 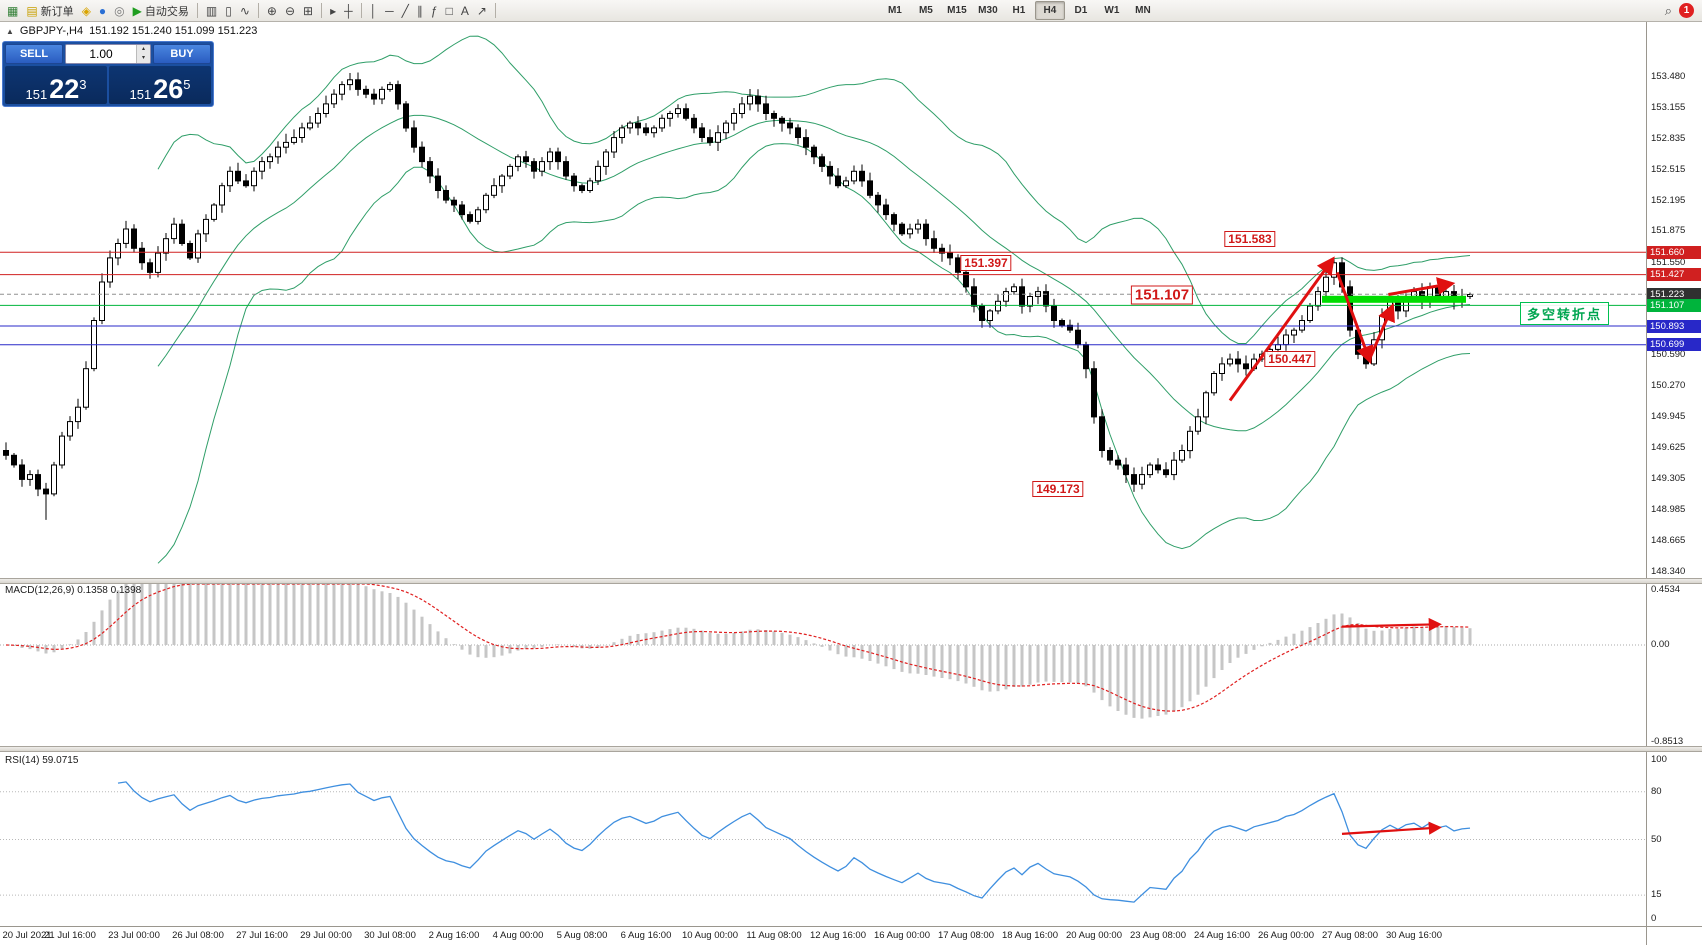 I want to click on autotrading-icon: ▶, so click(x=137, y=10).